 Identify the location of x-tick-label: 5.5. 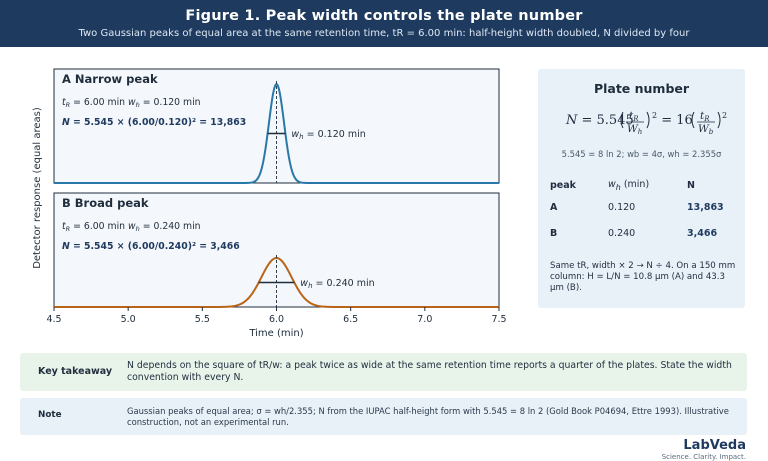
(202, 319).